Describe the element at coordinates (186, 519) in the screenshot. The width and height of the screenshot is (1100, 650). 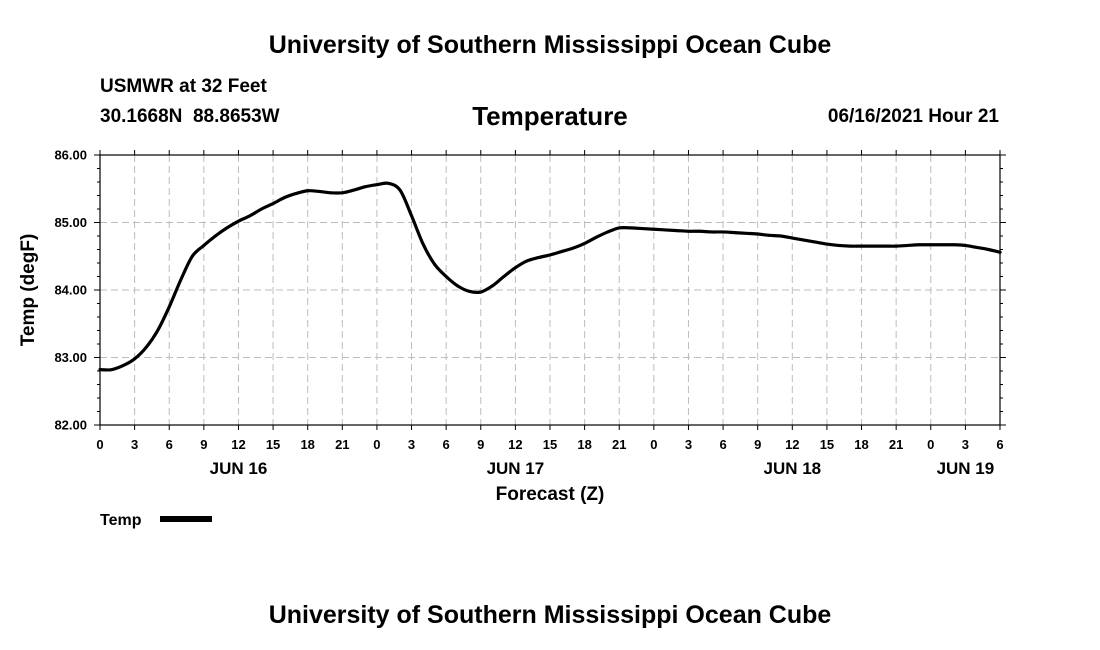
I see `legend-swatch` at that location.